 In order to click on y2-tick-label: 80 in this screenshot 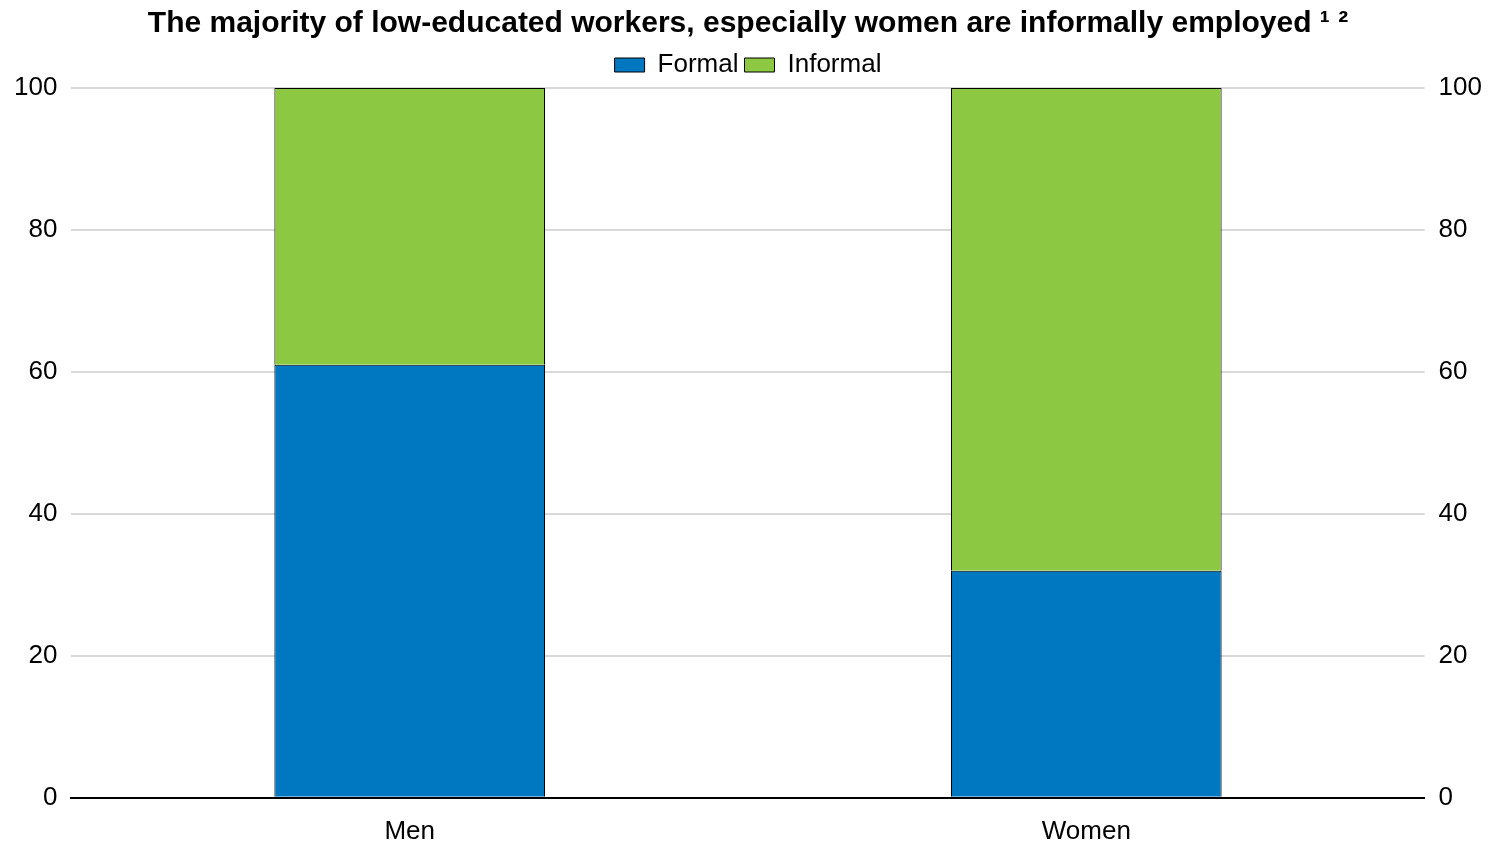, I will do `click(1453, 228)`.